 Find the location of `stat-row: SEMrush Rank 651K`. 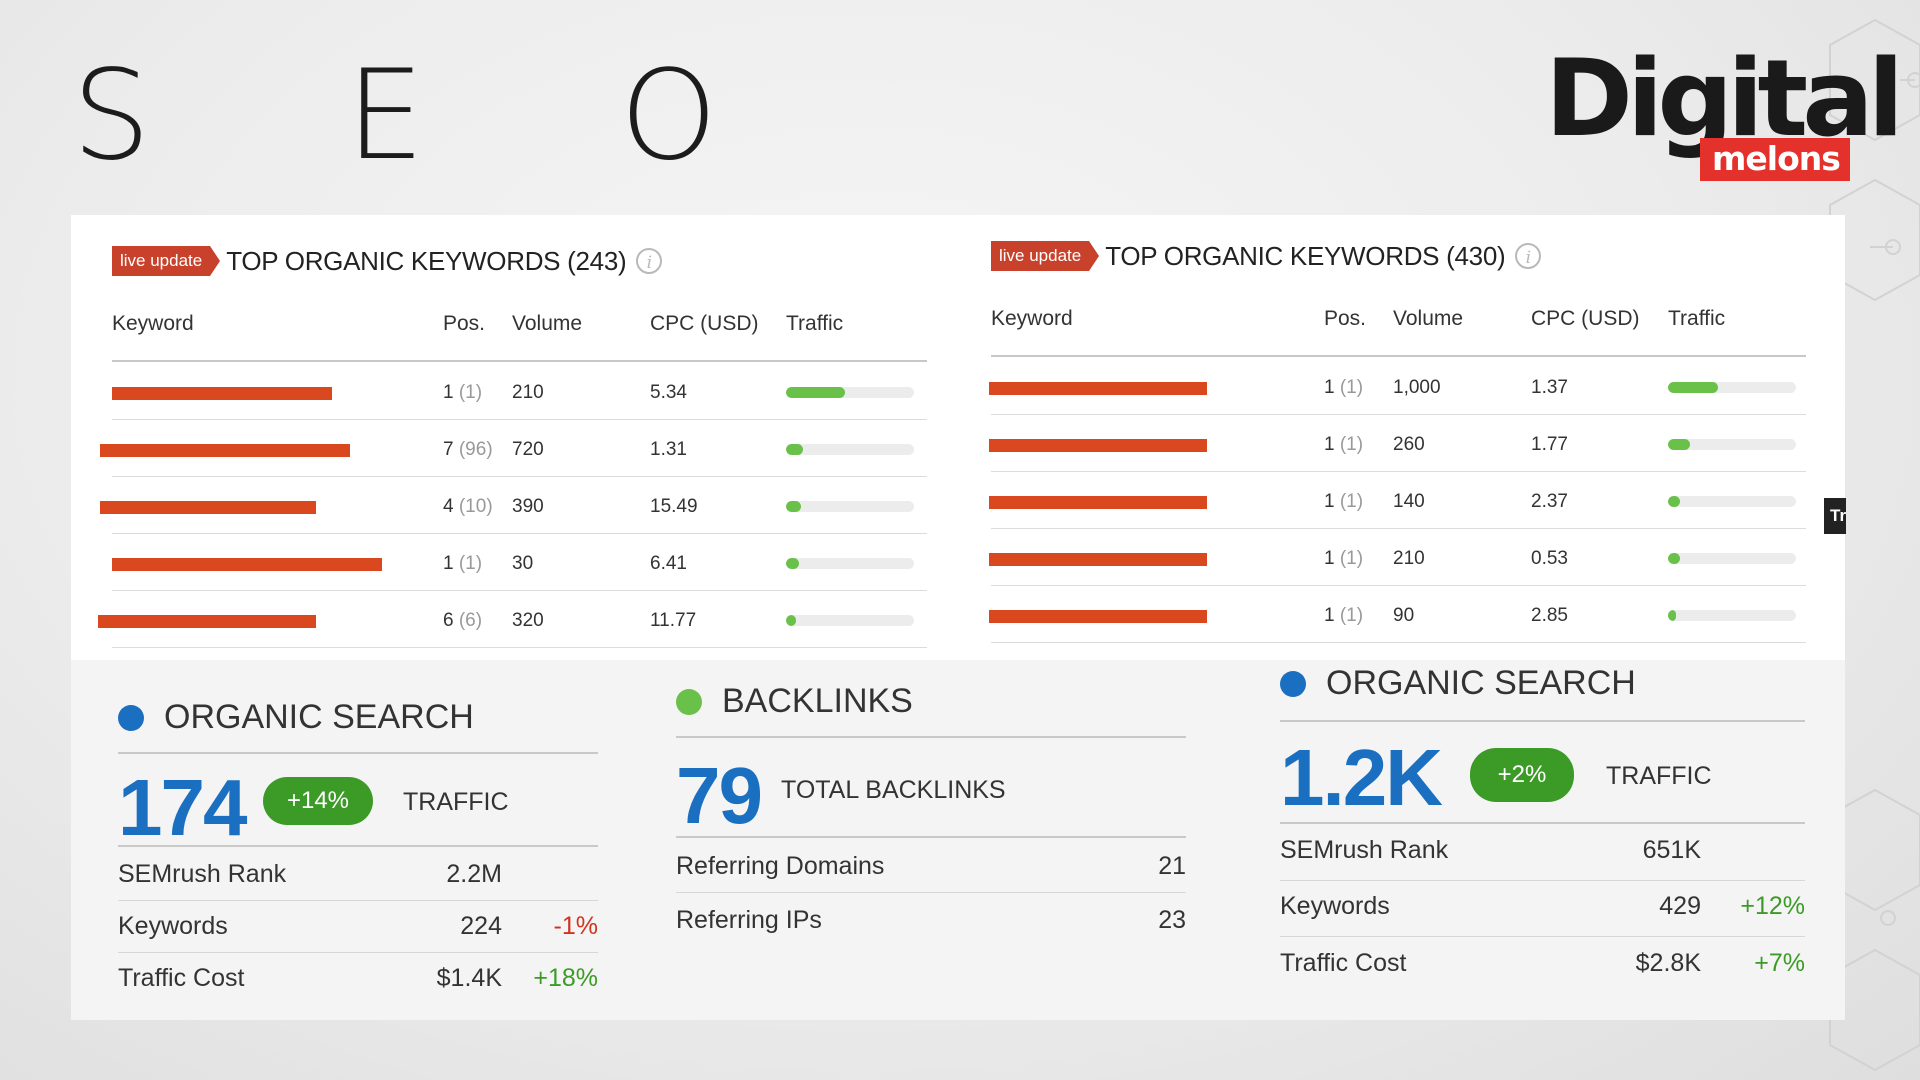

stat-row: SEMrush Rank 651K is located at coordinates (1542, 850).